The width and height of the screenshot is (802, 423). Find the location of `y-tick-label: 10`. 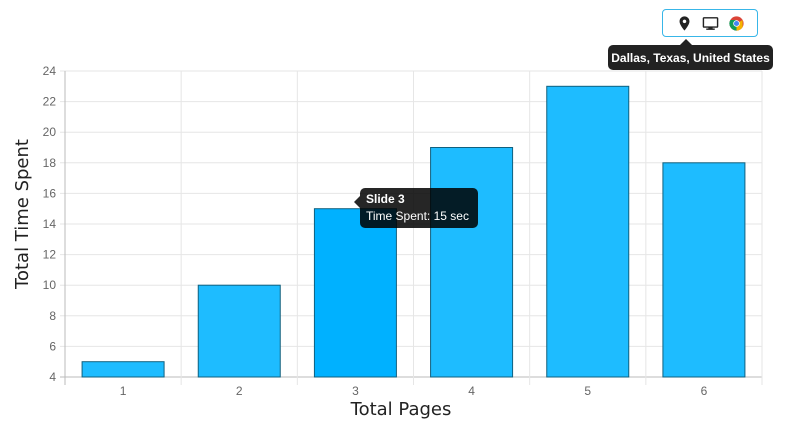

y-tick-label: 10 is located at coordinates (50, 285).